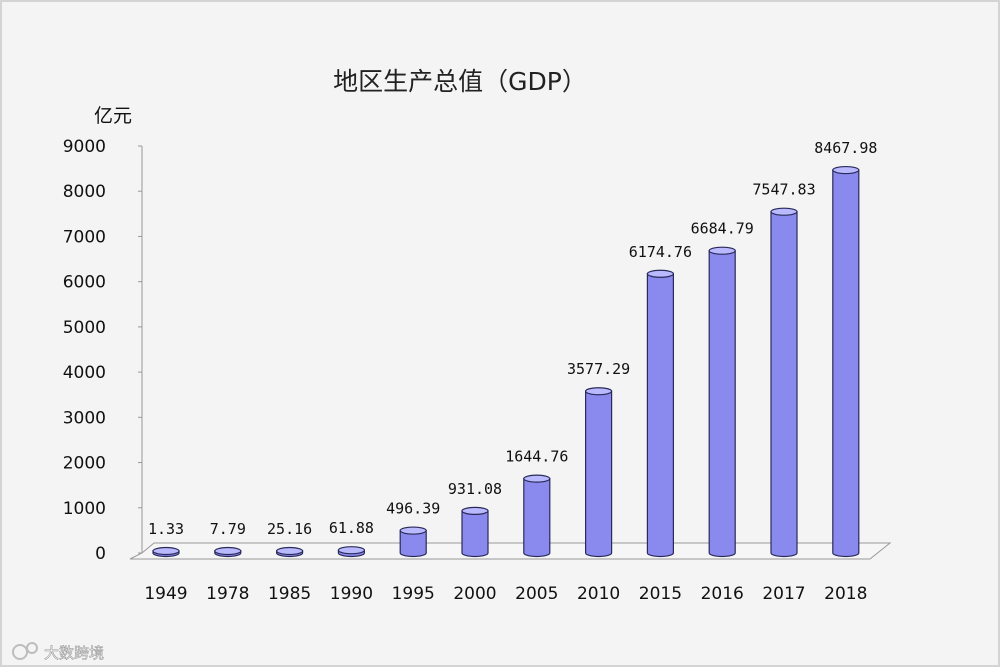 This screenshot has height=667, width=1000. Describe the element at coordinates (510, 551) in the screenshot. I see `floor-plane` at that location.